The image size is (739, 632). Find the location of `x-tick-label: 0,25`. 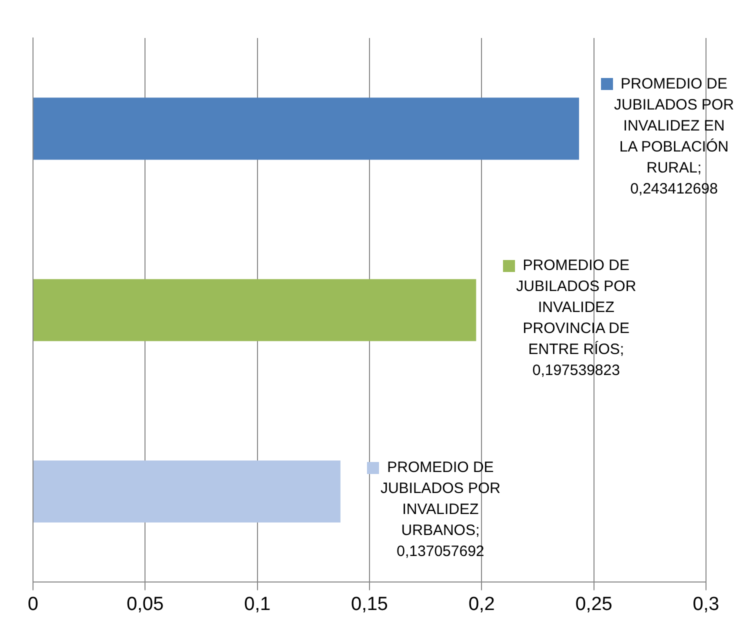

x-tick-label: 0,25 is located at coordinates (593, 604).